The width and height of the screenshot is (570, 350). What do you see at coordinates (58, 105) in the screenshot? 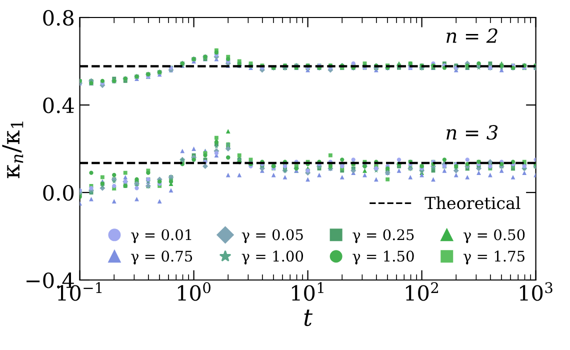
I see `y-tick-label: 0.4` at bounding box center [58, 105].